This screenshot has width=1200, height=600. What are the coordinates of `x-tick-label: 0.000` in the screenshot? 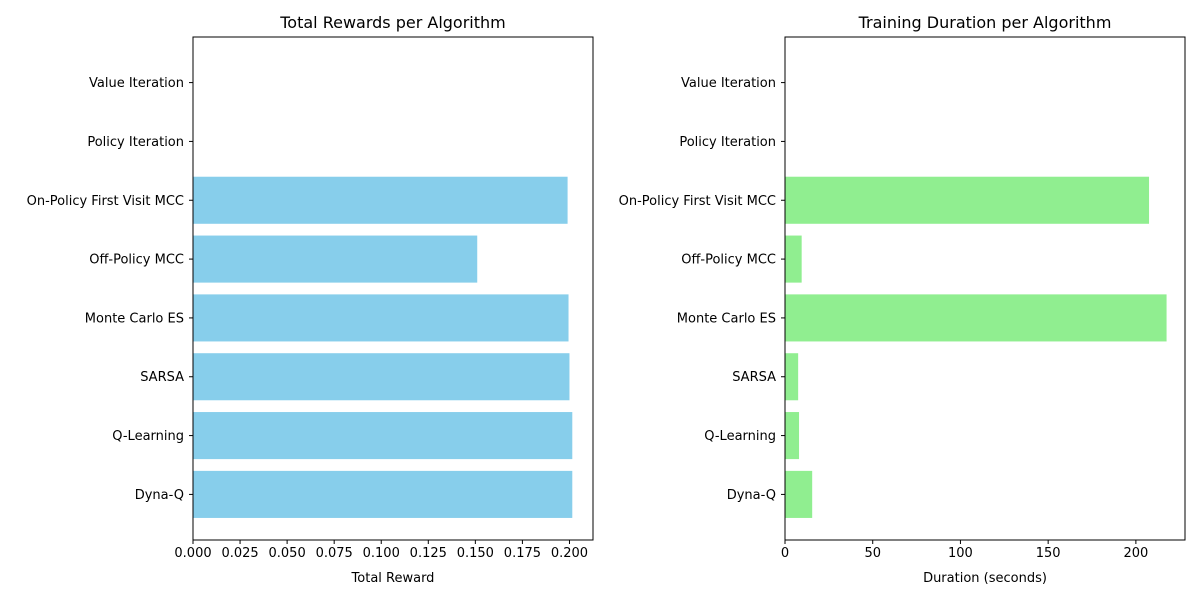 It's located at (192, 553).